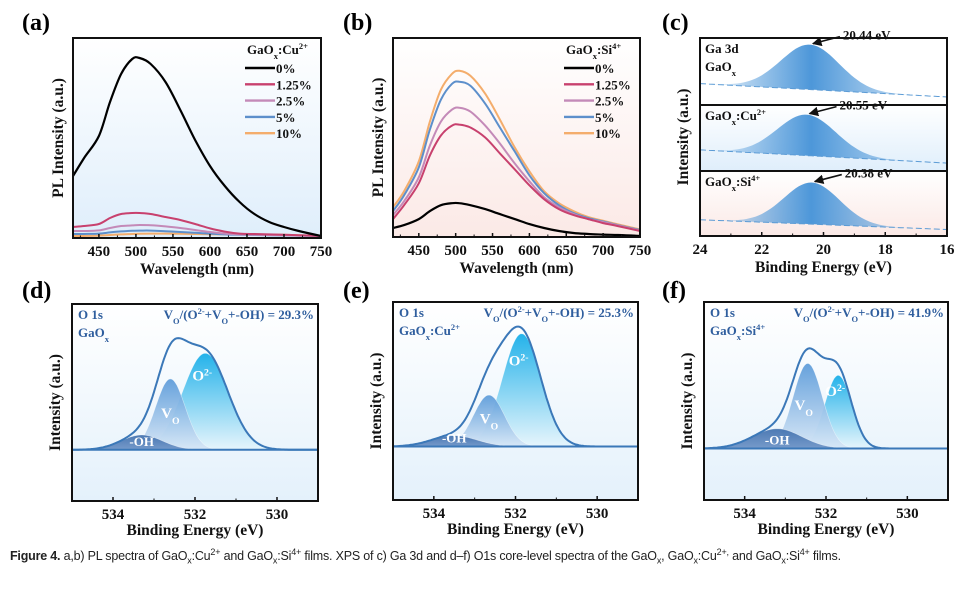 This screenshot has height=602, width=971. I want to click on legend-title: GaOx:Si4+, so click(593, 51).